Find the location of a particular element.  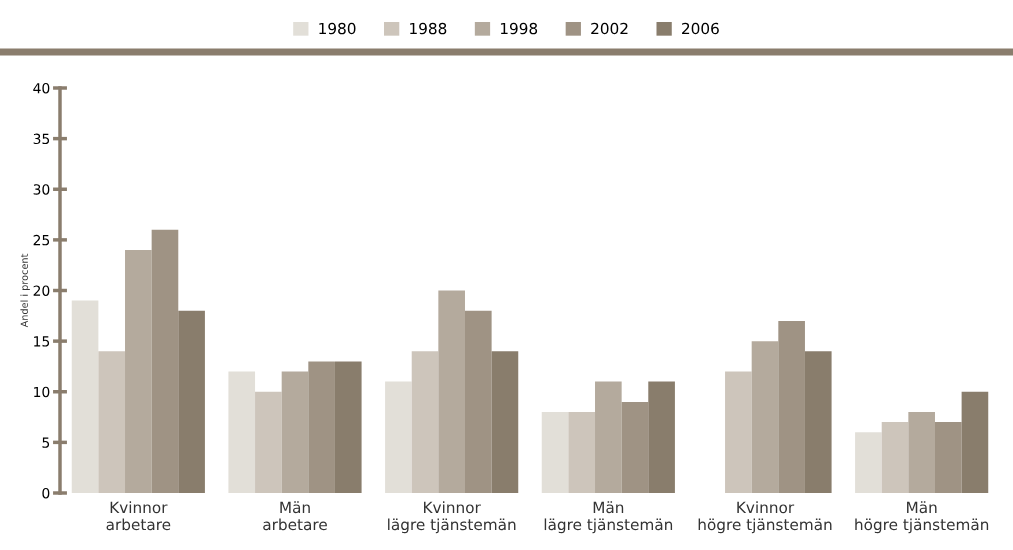

y-tick-label: 10 is located at coordinates (42, 392).